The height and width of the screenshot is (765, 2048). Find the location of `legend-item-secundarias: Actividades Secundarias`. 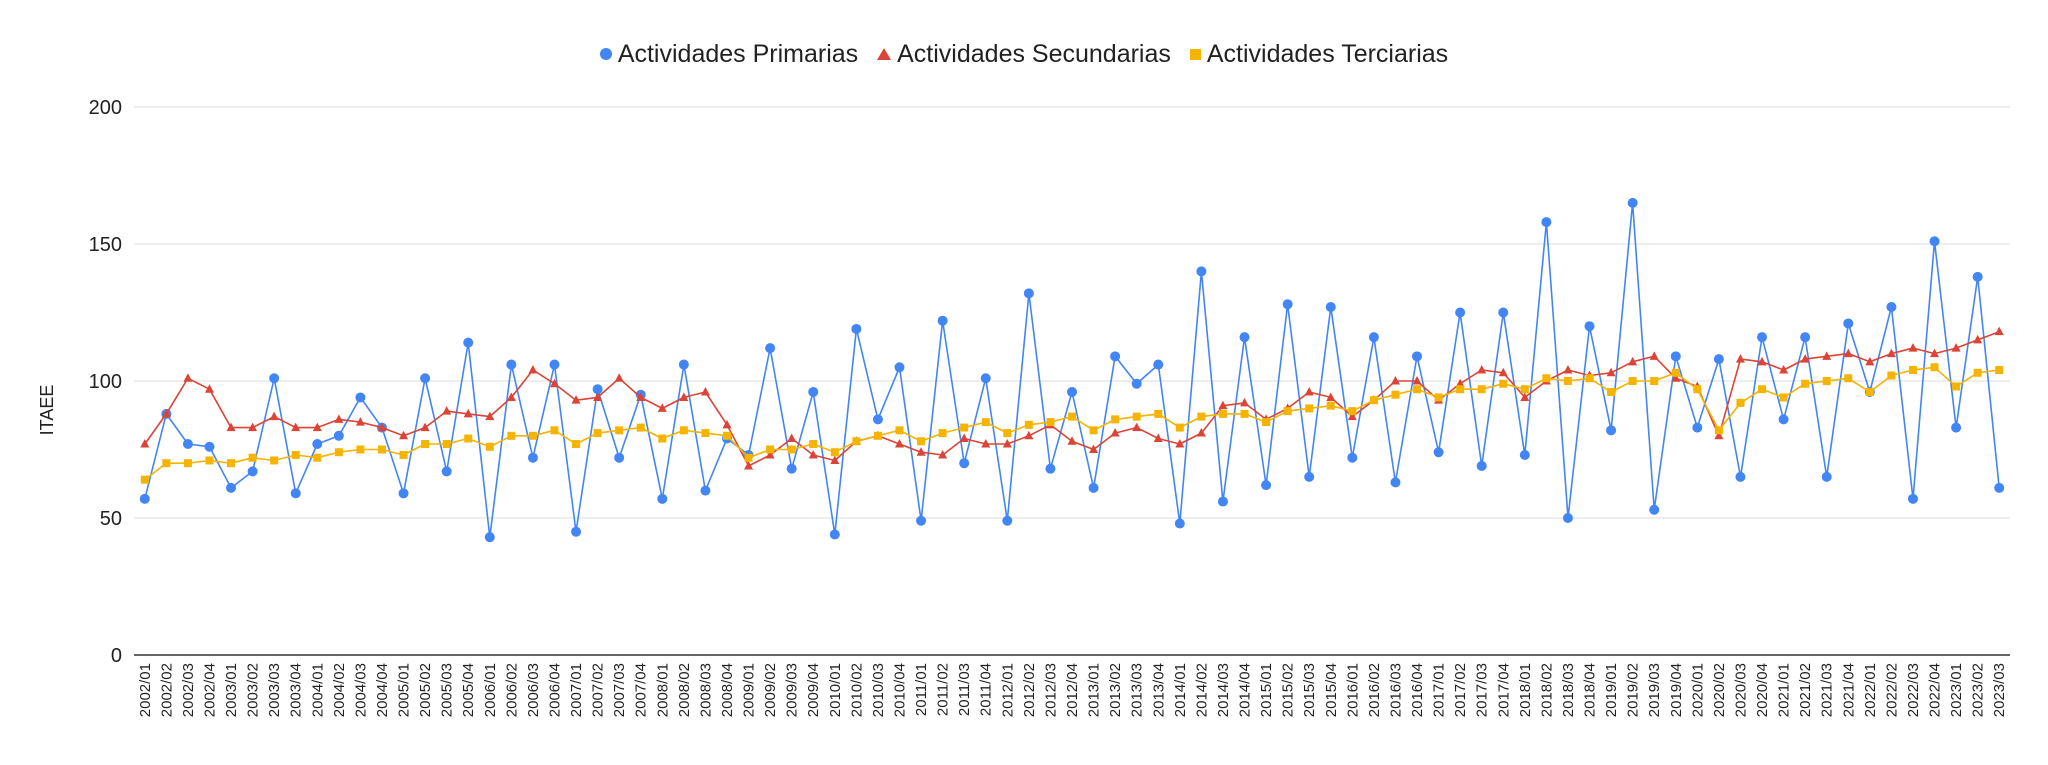

legend-item-secundarias: Actividades Secundarias is located at coordinates (1024, 54).